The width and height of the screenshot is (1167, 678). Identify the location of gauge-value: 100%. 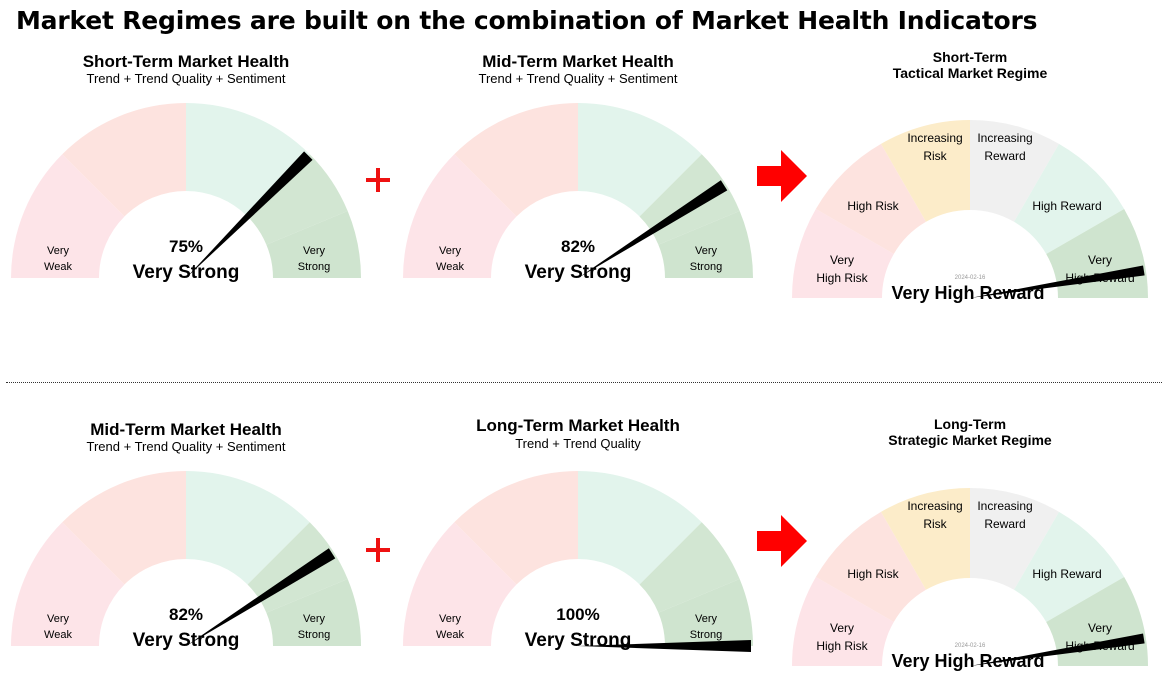
(577, 614).